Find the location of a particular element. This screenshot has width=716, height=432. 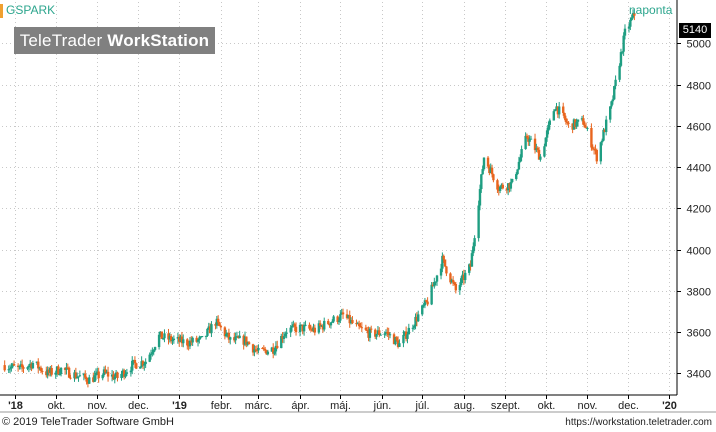

footer-url: https://workstation.teletrader.com is located at coordinates (638, 422).